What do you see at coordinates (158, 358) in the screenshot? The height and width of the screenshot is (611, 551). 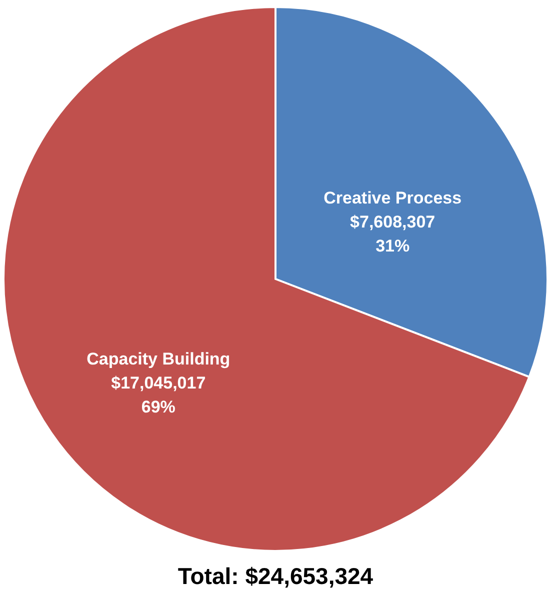 I see `slice-label: Capacity Building` at bounding box center [158, 358].